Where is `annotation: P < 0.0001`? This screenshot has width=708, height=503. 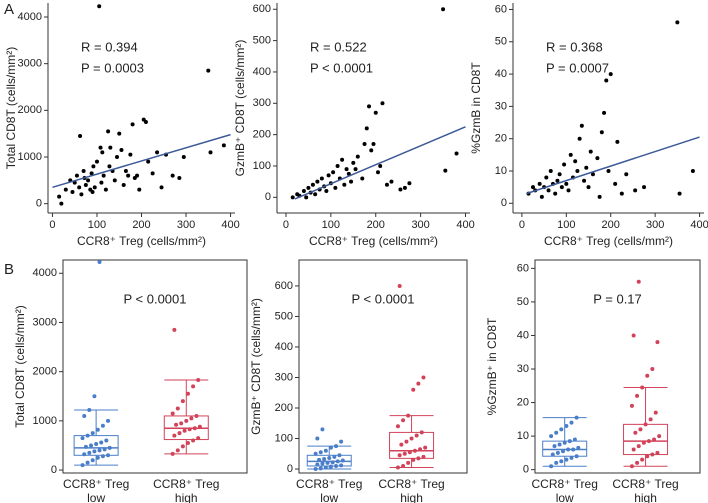 annotation: P < 0.0001 is located at coordinates (382, 298).